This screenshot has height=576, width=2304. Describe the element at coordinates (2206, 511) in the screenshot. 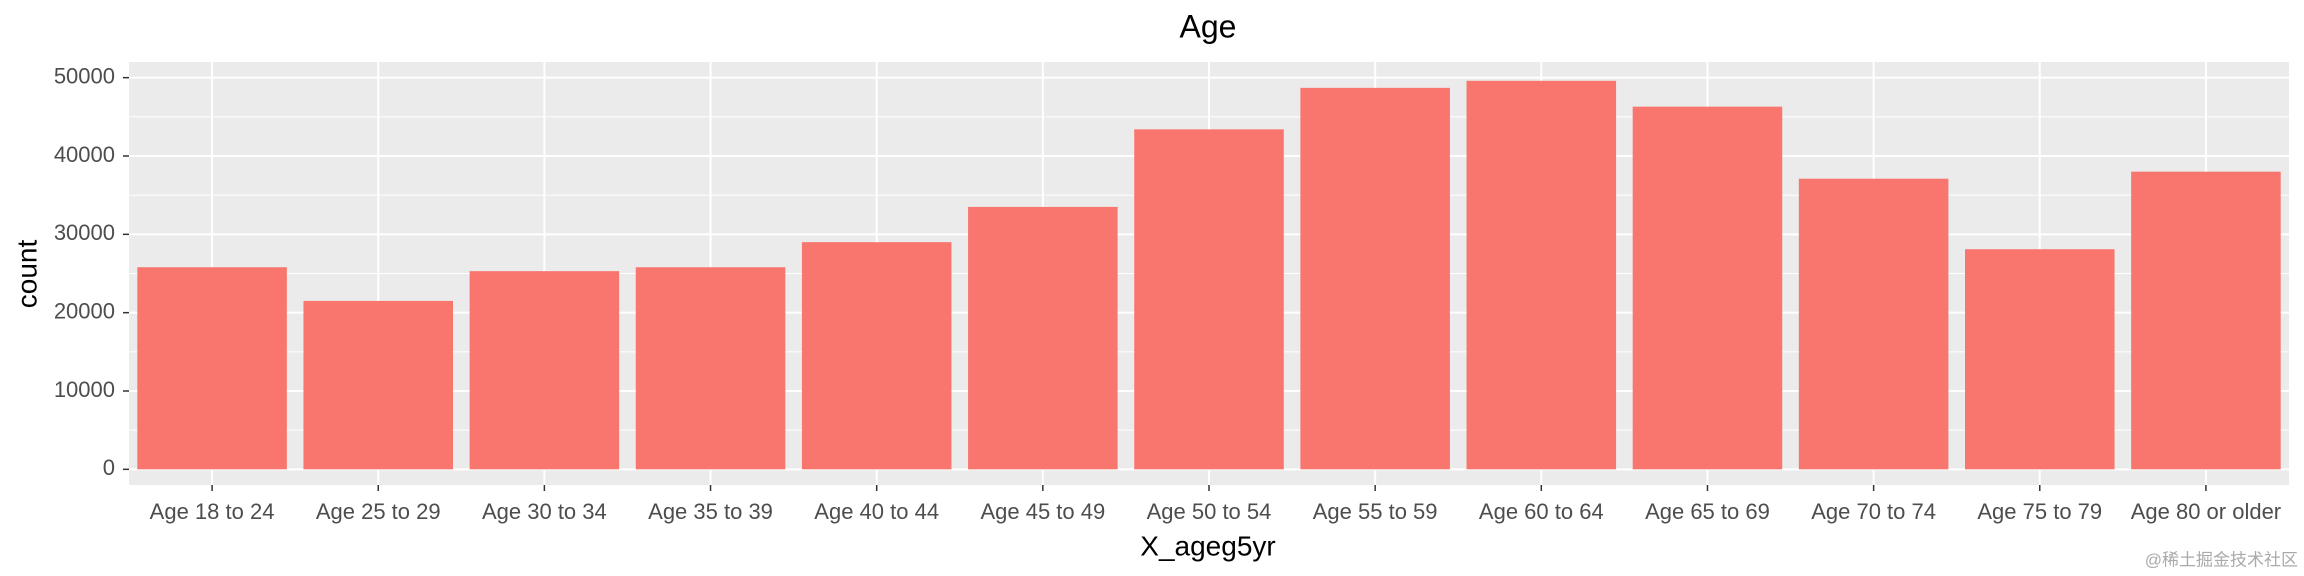

I see `x-tick-label: Age 80 or older` at that location.